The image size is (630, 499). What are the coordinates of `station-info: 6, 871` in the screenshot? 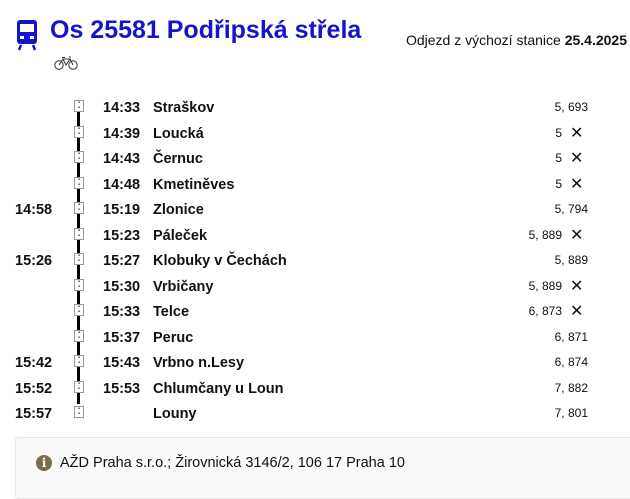 It's located at (571, 336).